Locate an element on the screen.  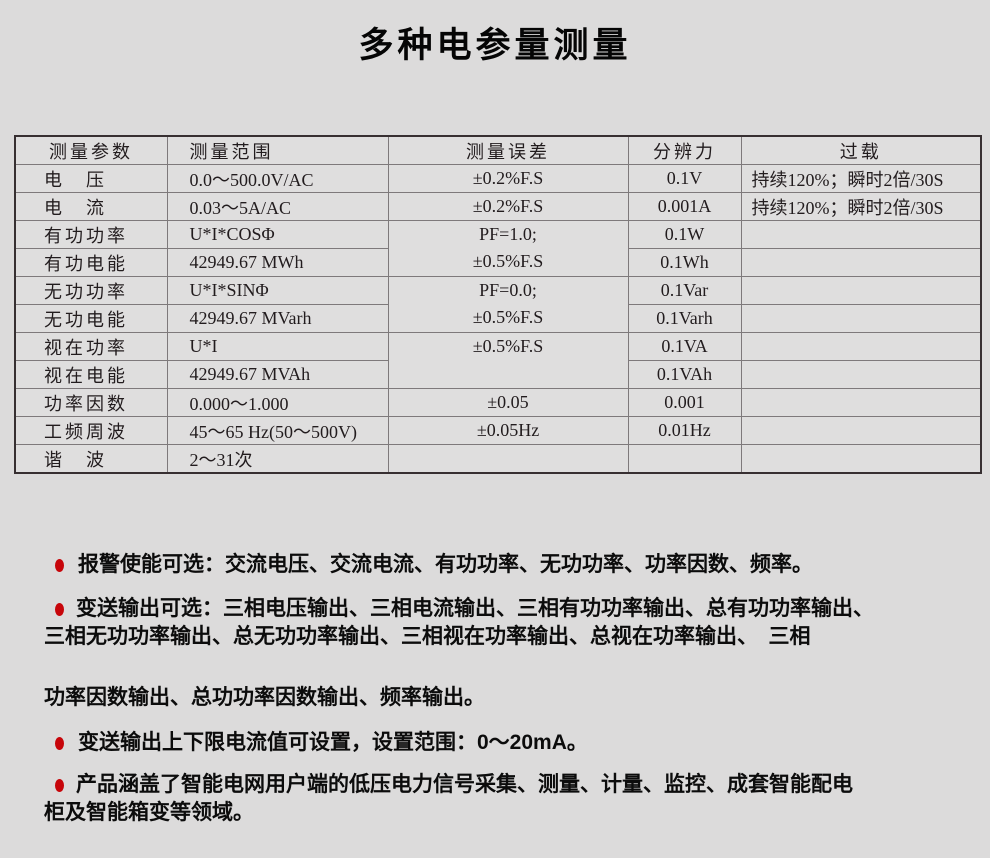
note-line: 变送输出可选：三相电压输出、三相电流输出、三相有功功率输出、总有功功率输出、 is located at coordinates (509, 609).